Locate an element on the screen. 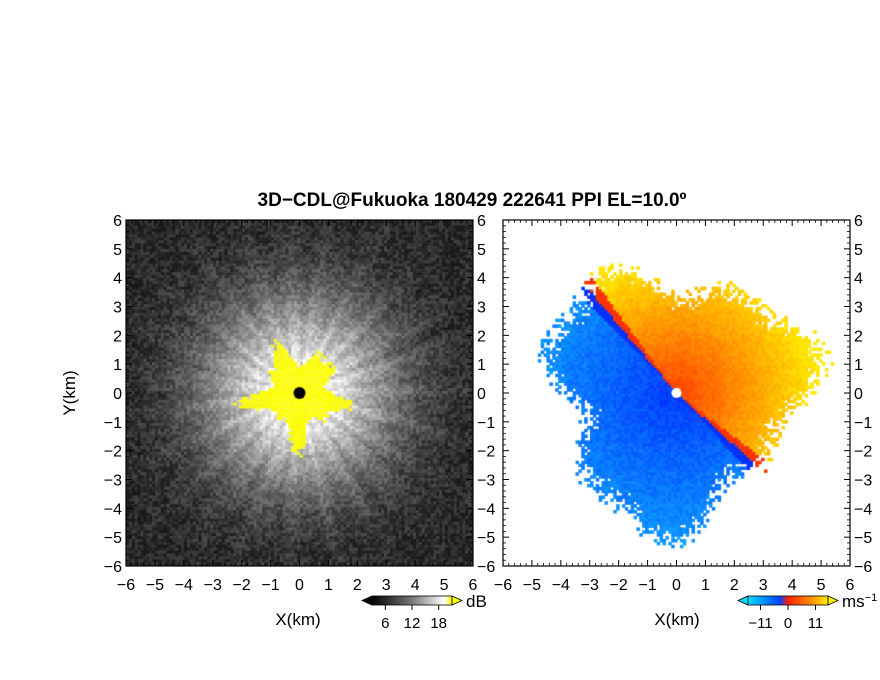 Image resolution: width=880 pixels, height=680 pixels. y-tick-label: −3 is located at coordinates (113, 481).